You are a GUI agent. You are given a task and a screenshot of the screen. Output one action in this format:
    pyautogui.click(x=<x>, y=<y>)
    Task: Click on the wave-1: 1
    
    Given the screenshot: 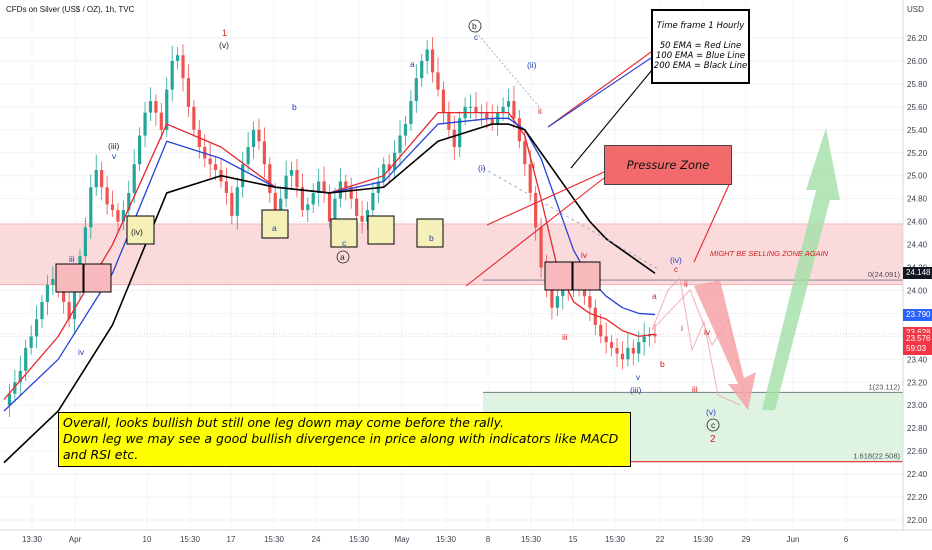 What is the action you would take?
    pyautogui.click(x=224, y=33)
    